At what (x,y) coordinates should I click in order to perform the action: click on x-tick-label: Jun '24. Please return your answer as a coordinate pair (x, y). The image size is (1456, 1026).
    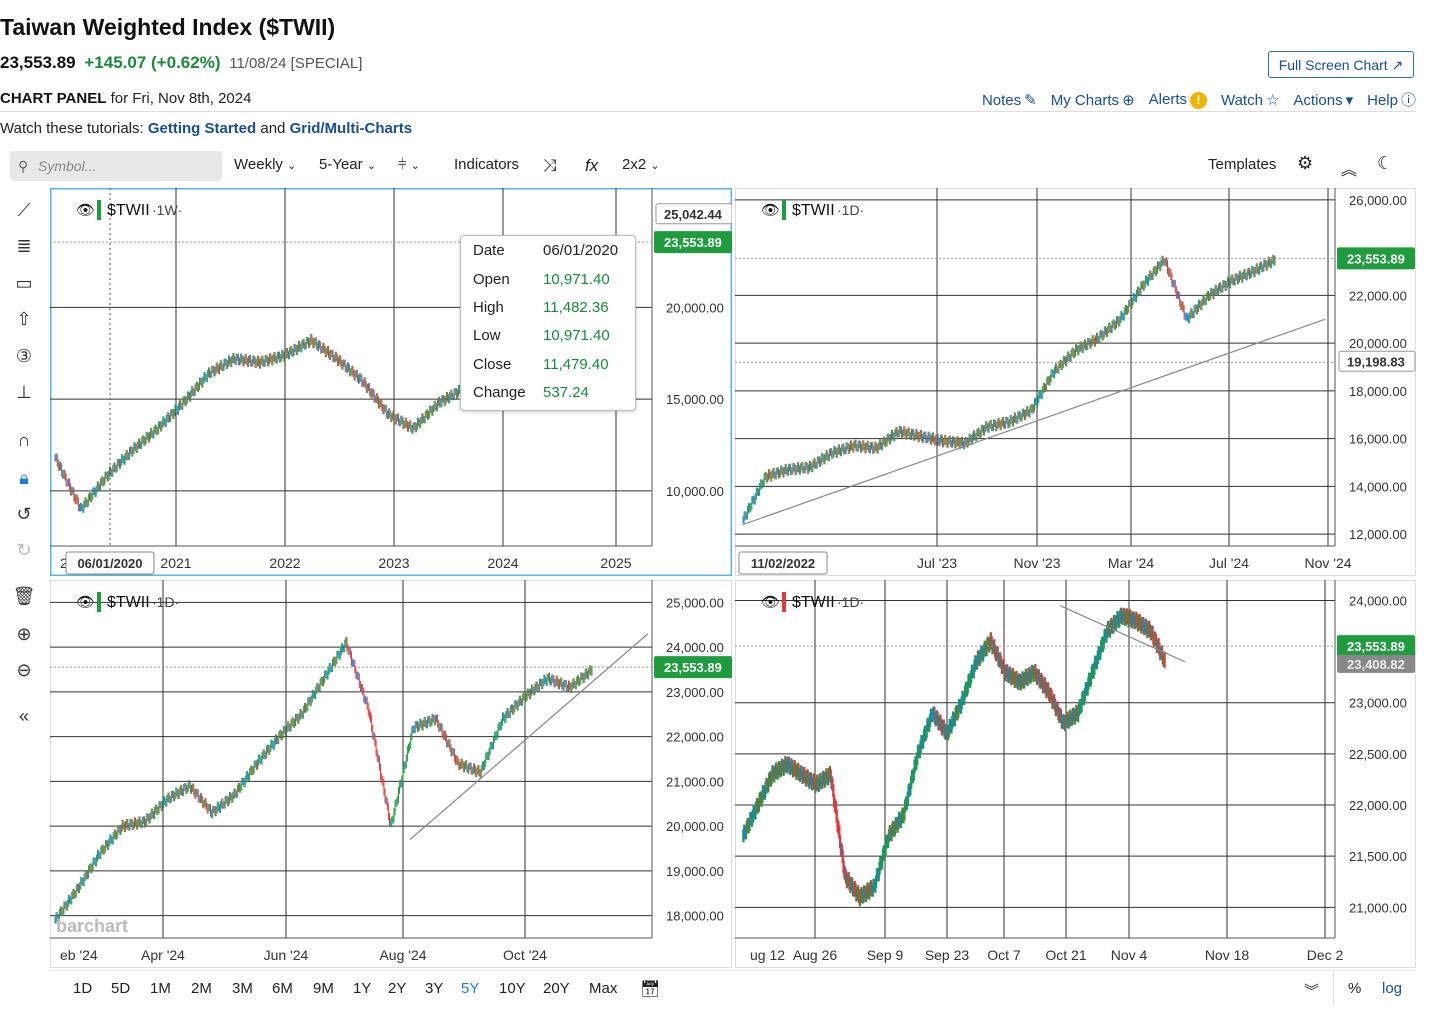
    Looking at the image, I should click on (286, 955).